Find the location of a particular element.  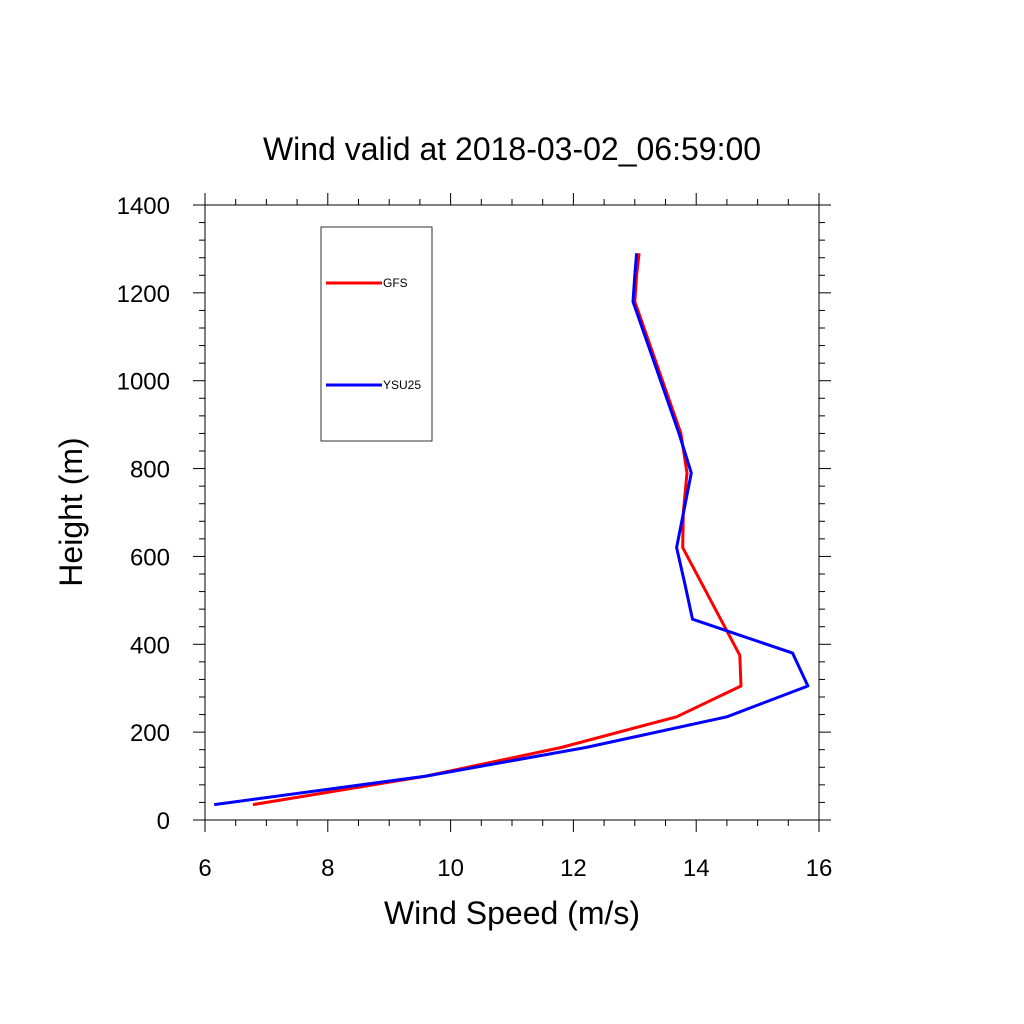

legend: GFS YSU25 is located at coordinates (376, 334).